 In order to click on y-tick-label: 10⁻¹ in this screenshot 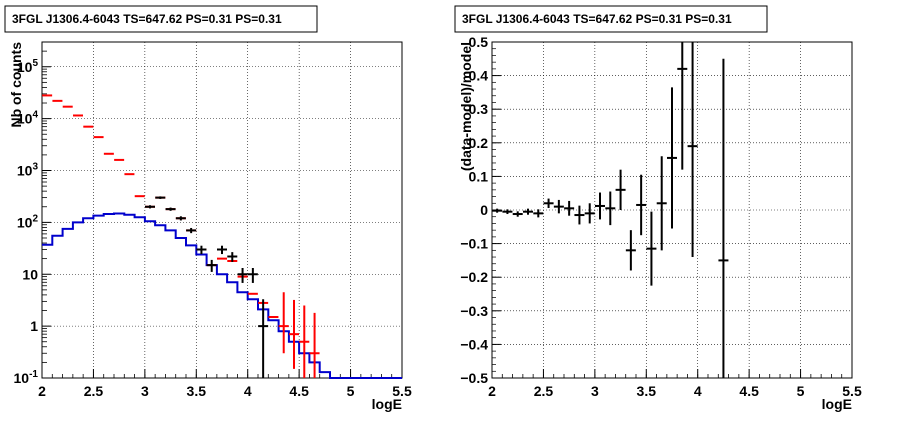, I will do `click(26, 377)`.